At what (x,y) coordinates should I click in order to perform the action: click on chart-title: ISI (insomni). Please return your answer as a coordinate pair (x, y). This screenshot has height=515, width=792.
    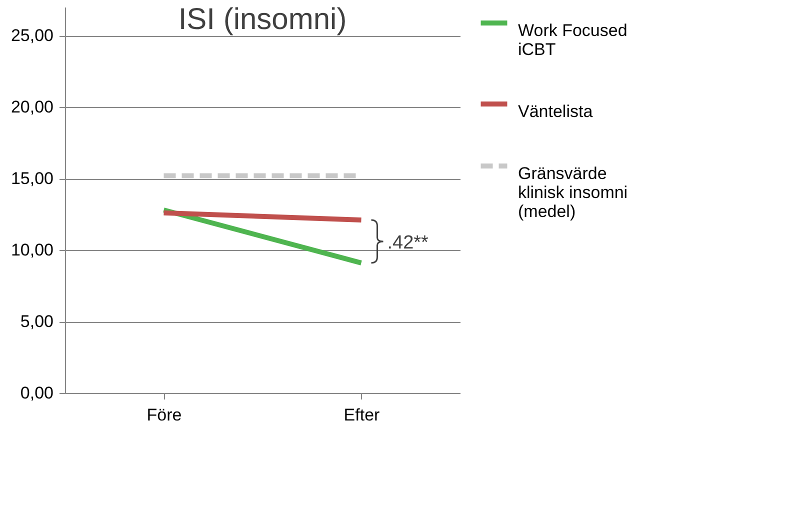
    Looking at the image, I should click on (262, 19).